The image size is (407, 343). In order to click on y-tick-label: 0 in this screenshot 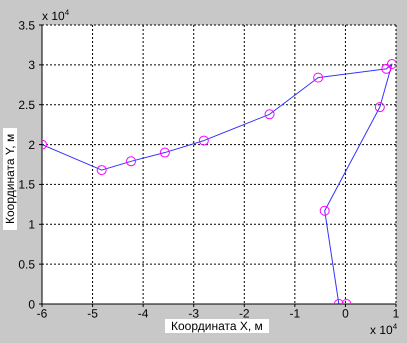, I will do `click(32, 304)`.